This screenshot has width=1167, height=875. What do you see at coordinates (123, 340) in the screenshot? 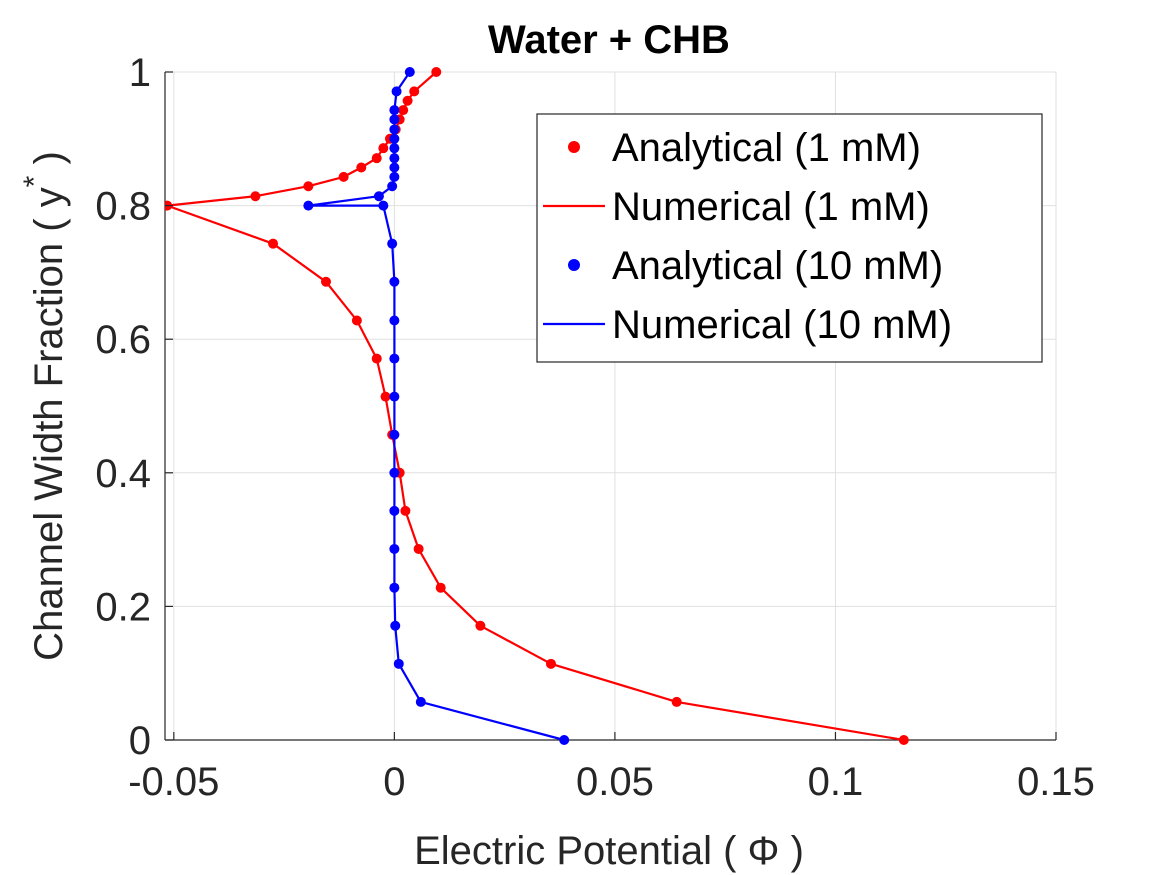
I see `y-tick-label: 0.6` at bounding box center [123, 340].